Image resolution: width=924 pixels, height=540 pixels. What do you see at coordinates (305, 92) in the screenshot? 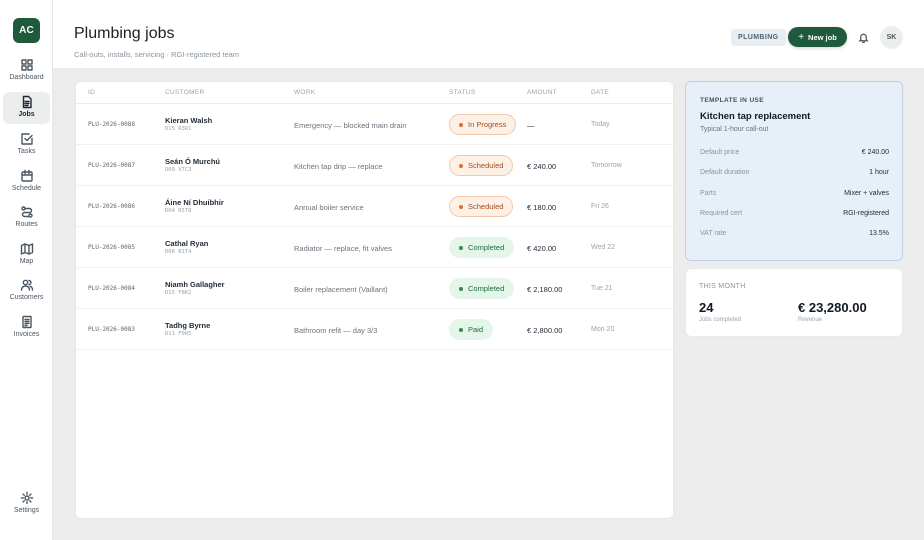
I see `column-header-work: WORK` at bounding box center [305, 92].